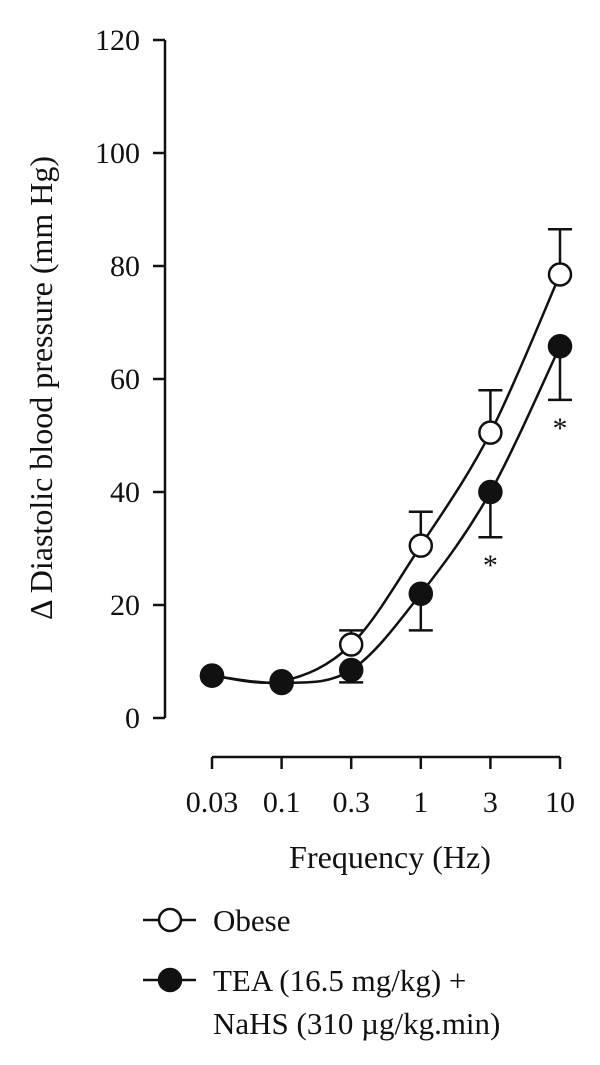 The width and height of the screenshot is (600, 1065). I want to click on legend-label-obese: Obese, so click(251, 920).